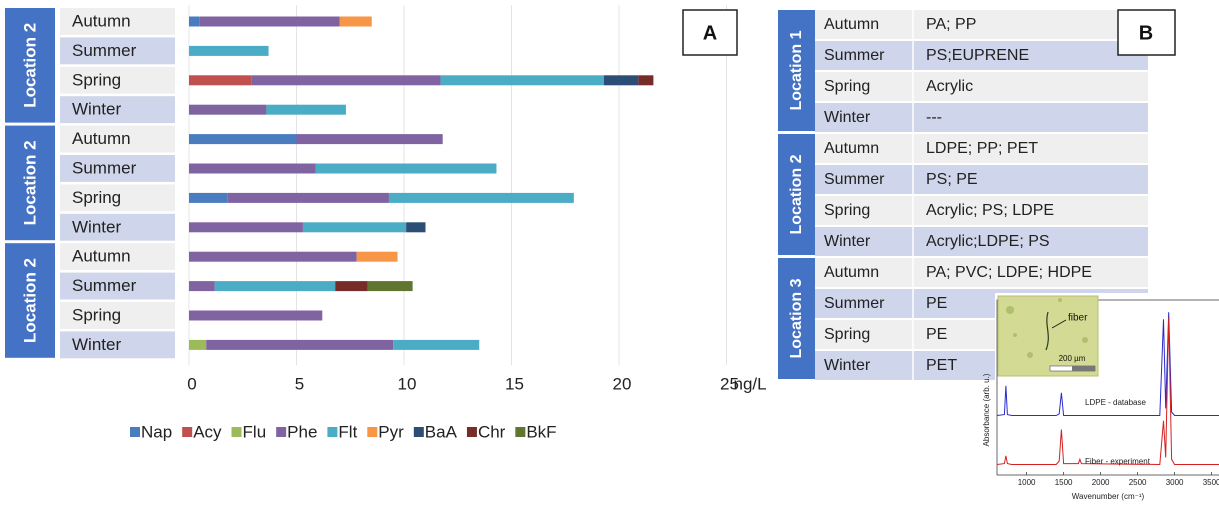  Describe the element at coordinates (986, 409) in the screenshot. I see `y-axis-label: Absorbance (arb. u.)` at that location.